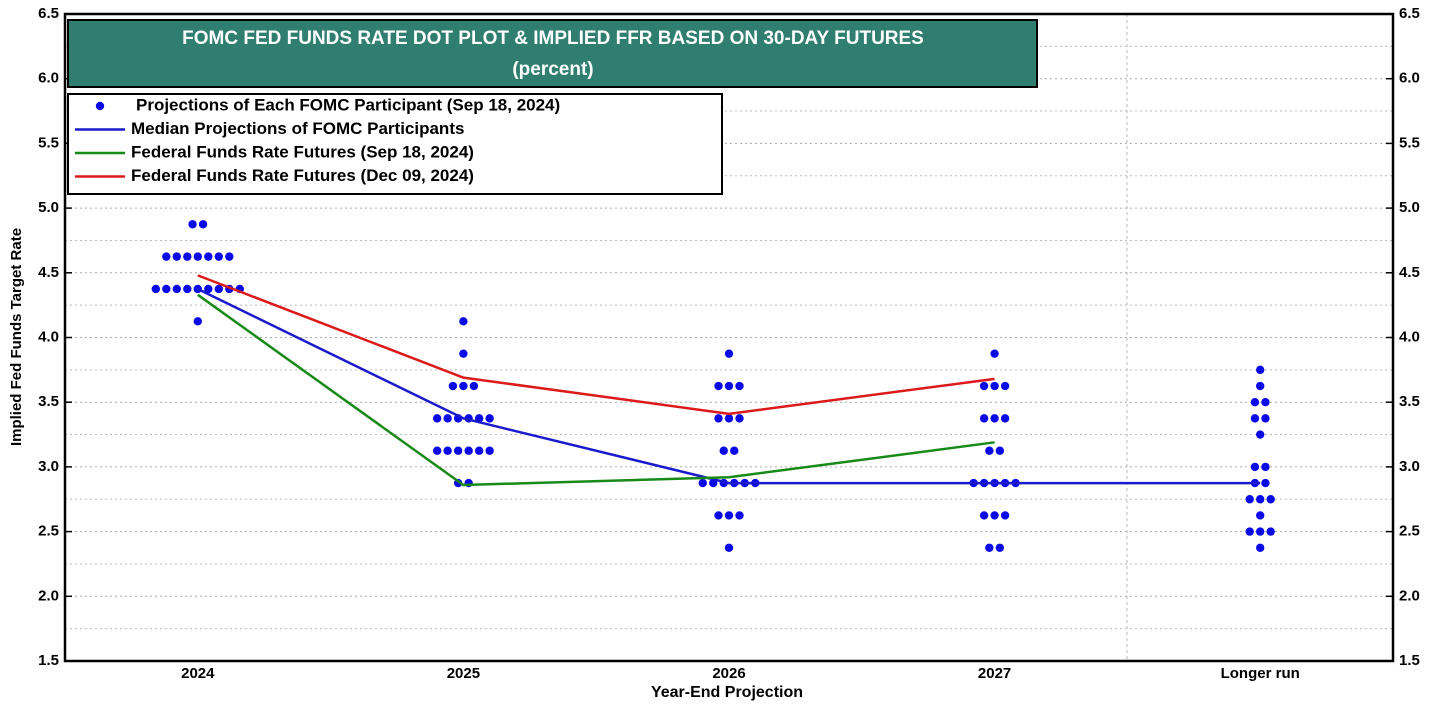 Image resolution: width=1442 pixels, height=709 pixels. What do you see at coordinates (728, 673) in the screenshot?
I see `x-tick-label: 2026` at bounding box center [728, 673].